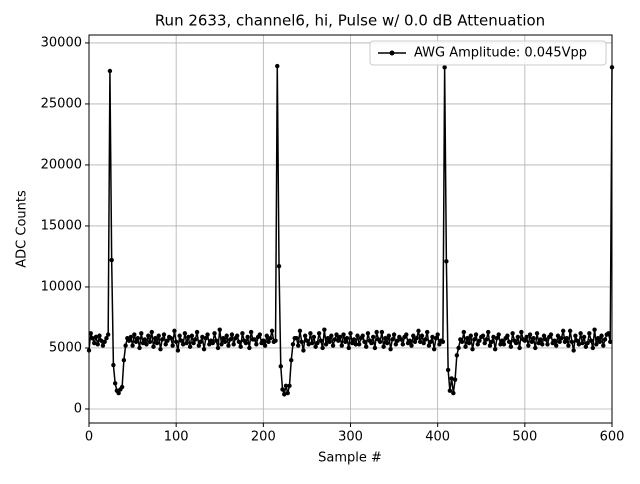  I want to click on x-tick-label: 500, so click(524, 437).